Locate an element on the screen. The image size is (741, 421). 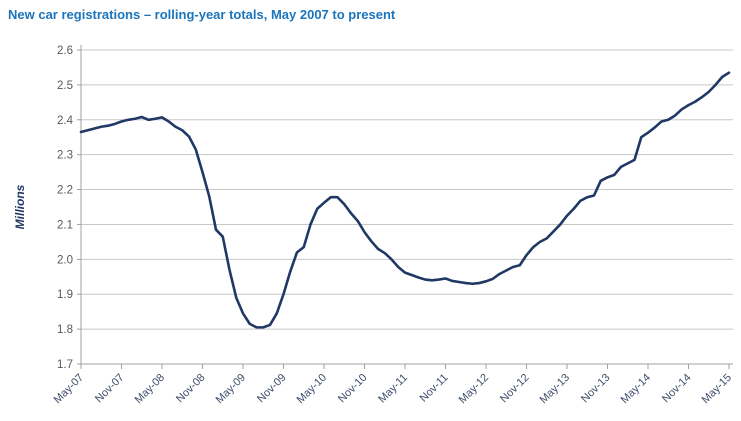
x-tick-label: Nov-09 is located at coordinates (272, 389).